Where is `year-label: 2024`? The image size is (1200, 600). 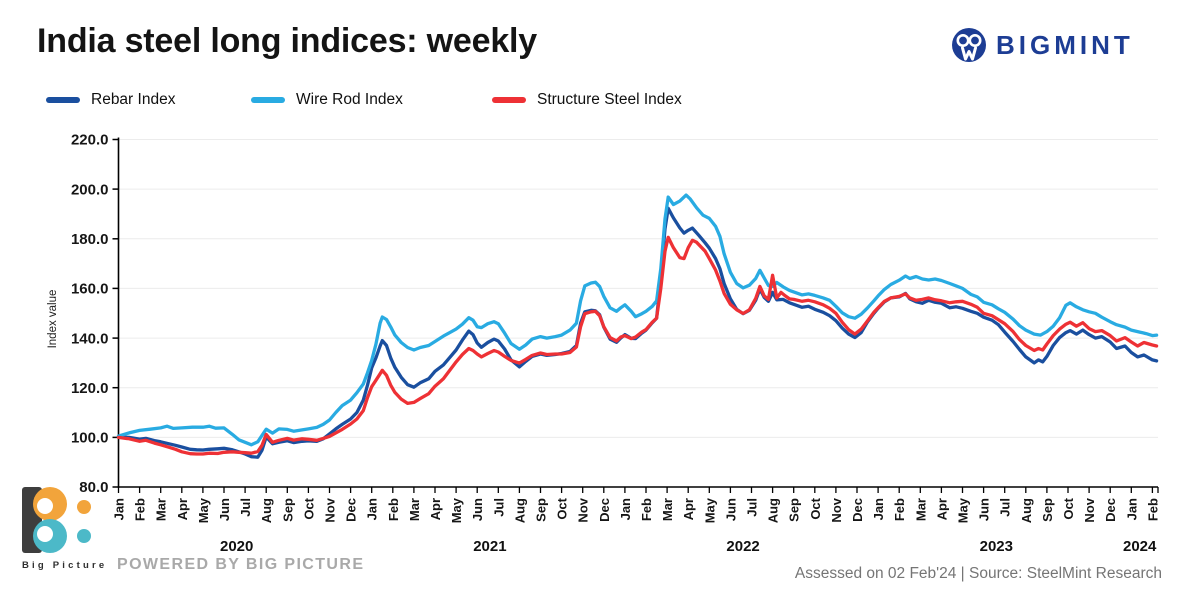
year-label: 2024 is located at coordinates (1140, 546).